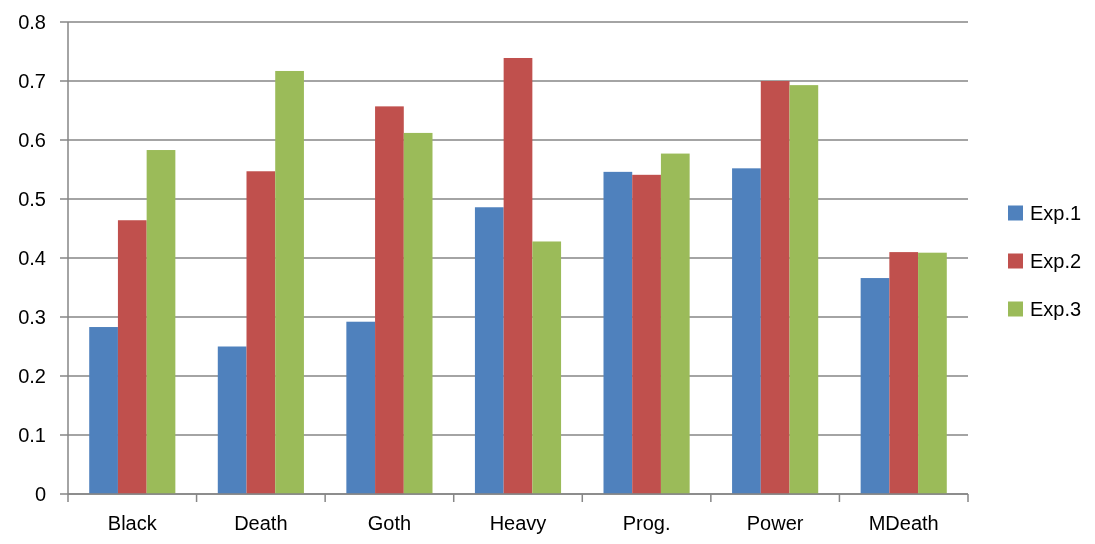 The height and width of the screenshot is (544, 1095). Describe the element at coordinates (1056, 212) in the screenshot. I see `legend-label: Exp.1` at that location.